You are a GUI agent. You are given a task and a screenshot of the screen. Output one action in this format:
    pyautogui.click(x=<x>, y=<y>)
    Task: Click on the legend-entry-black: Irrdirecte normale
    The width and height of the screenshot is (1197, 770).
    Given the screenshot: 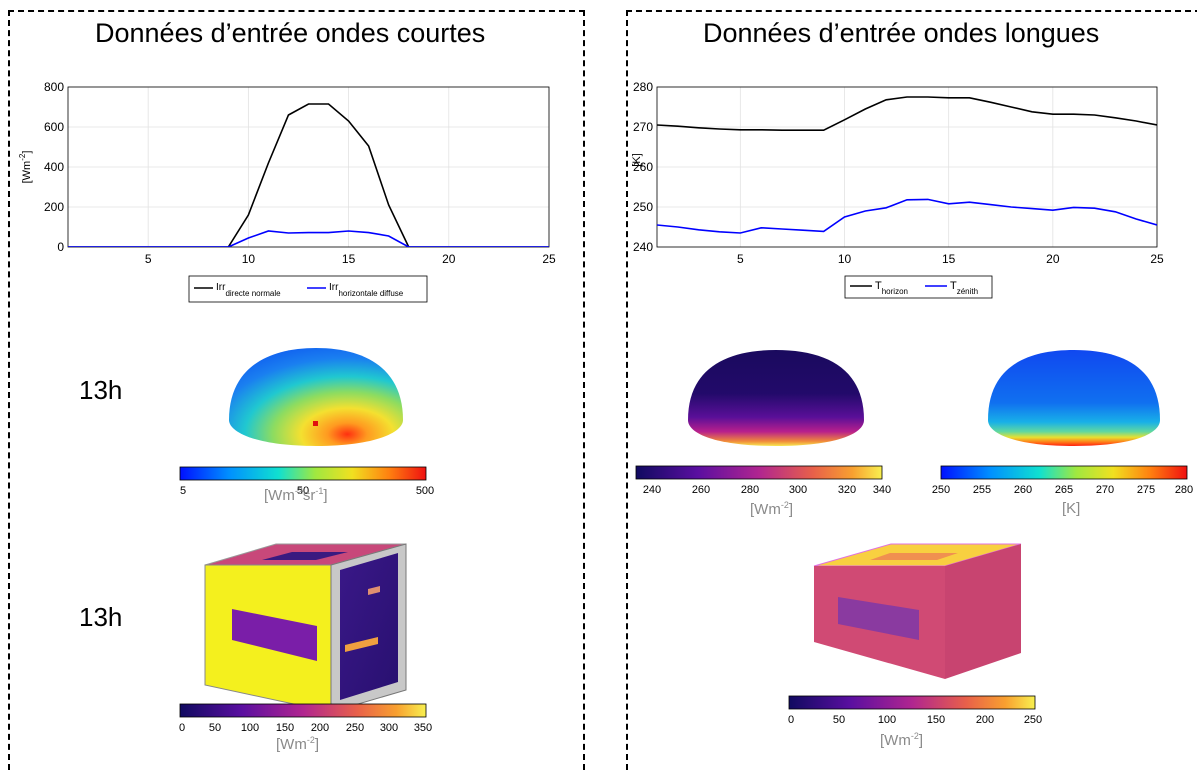 What is the action you would take?
    pyautogui.click(x=248, y=290)
    